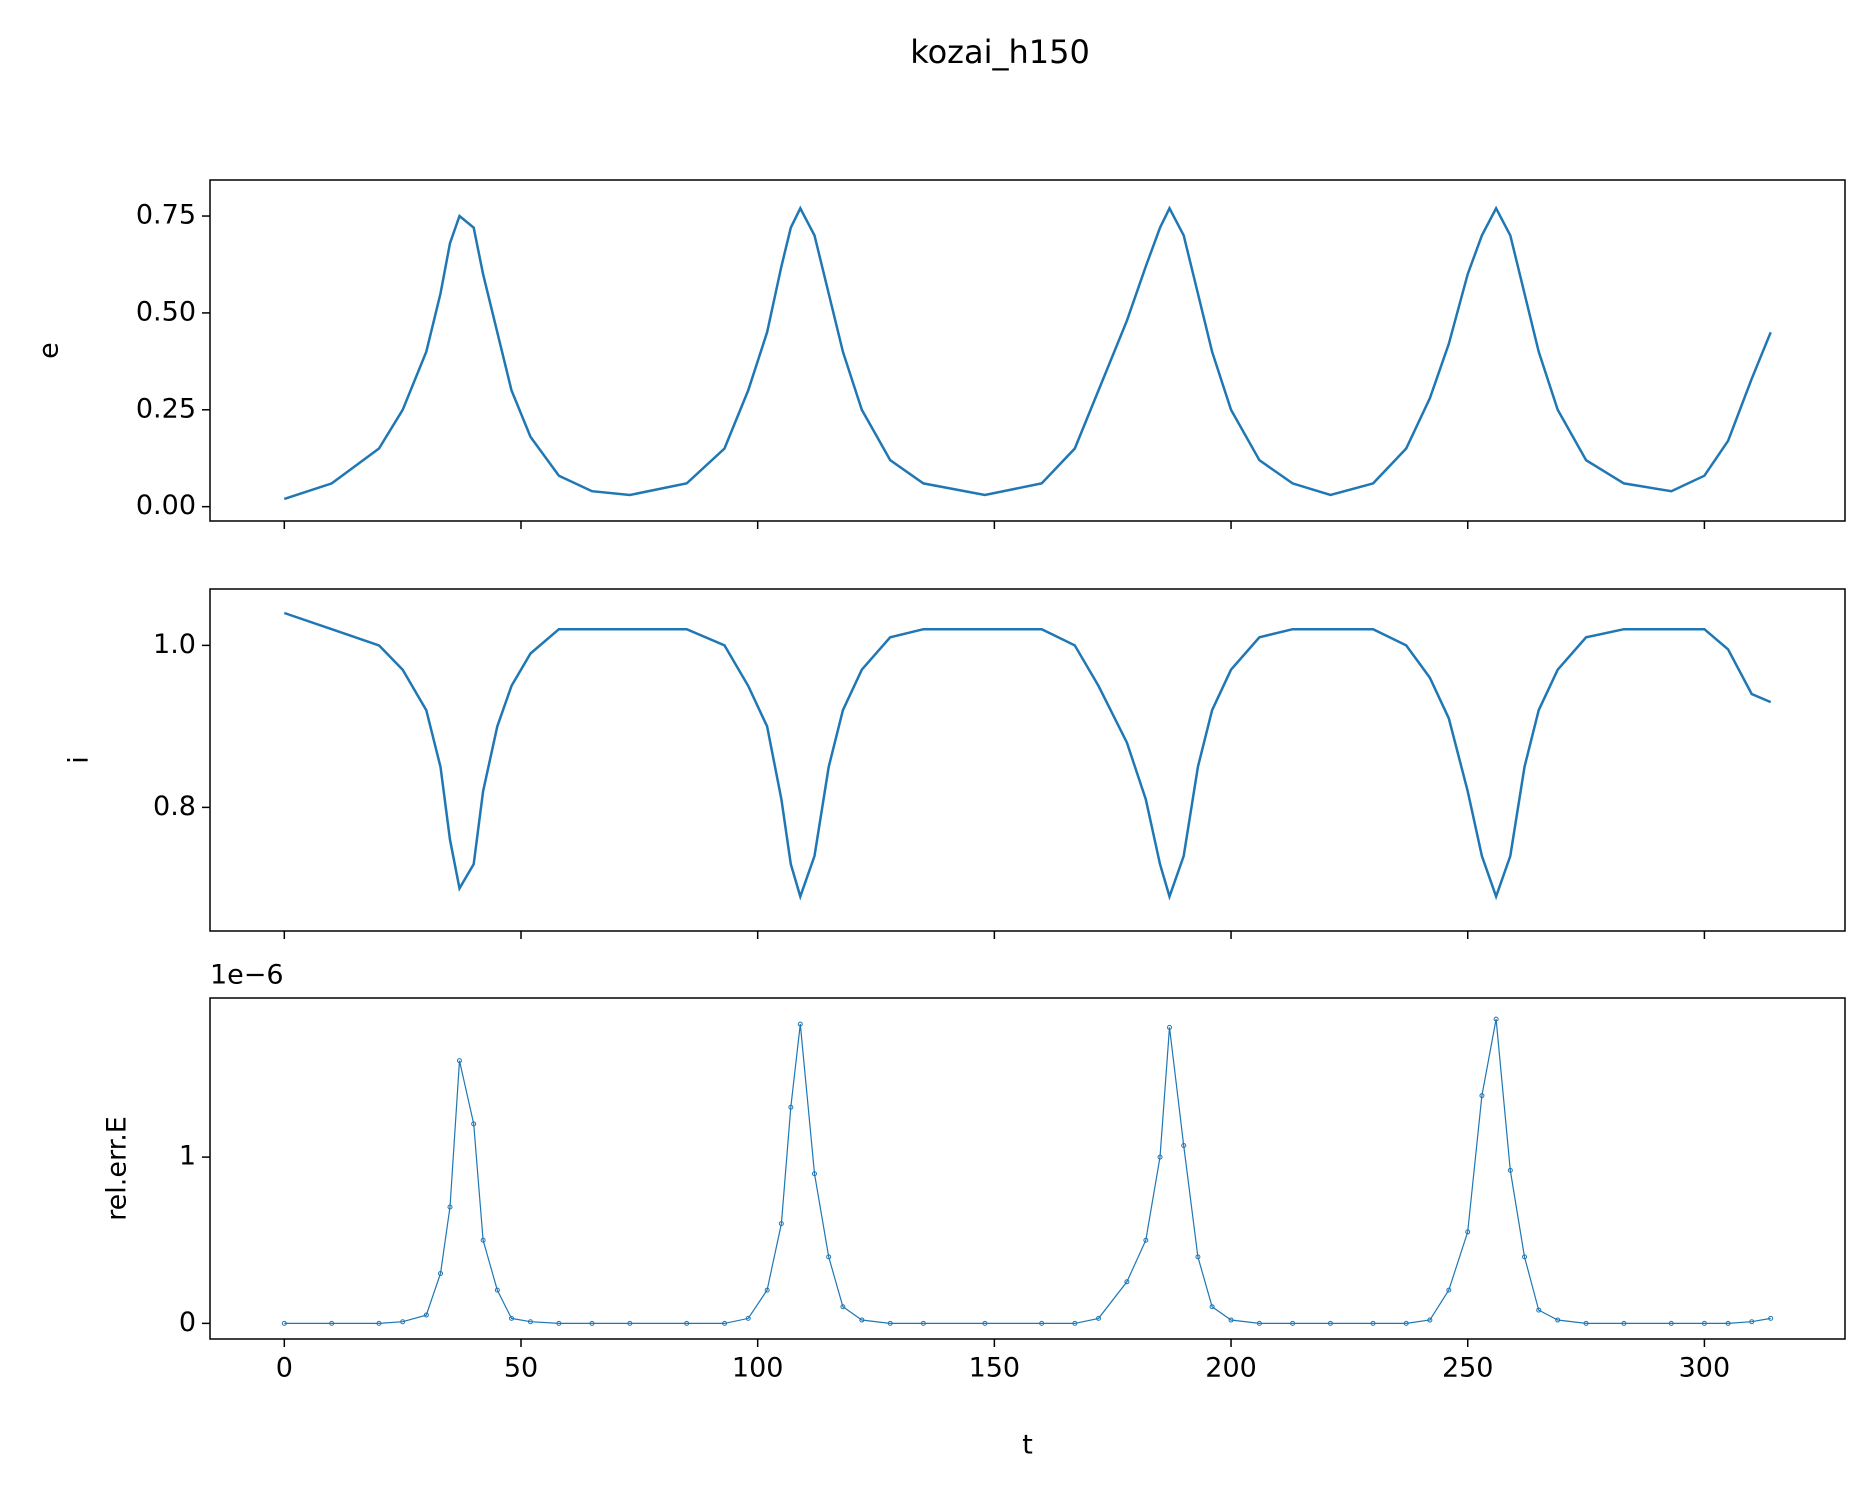 The width and height of the screenshot is (1869, 1490). What do you see at coordinates (284, 1368) in the screenshot?
I see `x-tick-label: 0` at bounding box center [284, 1368].